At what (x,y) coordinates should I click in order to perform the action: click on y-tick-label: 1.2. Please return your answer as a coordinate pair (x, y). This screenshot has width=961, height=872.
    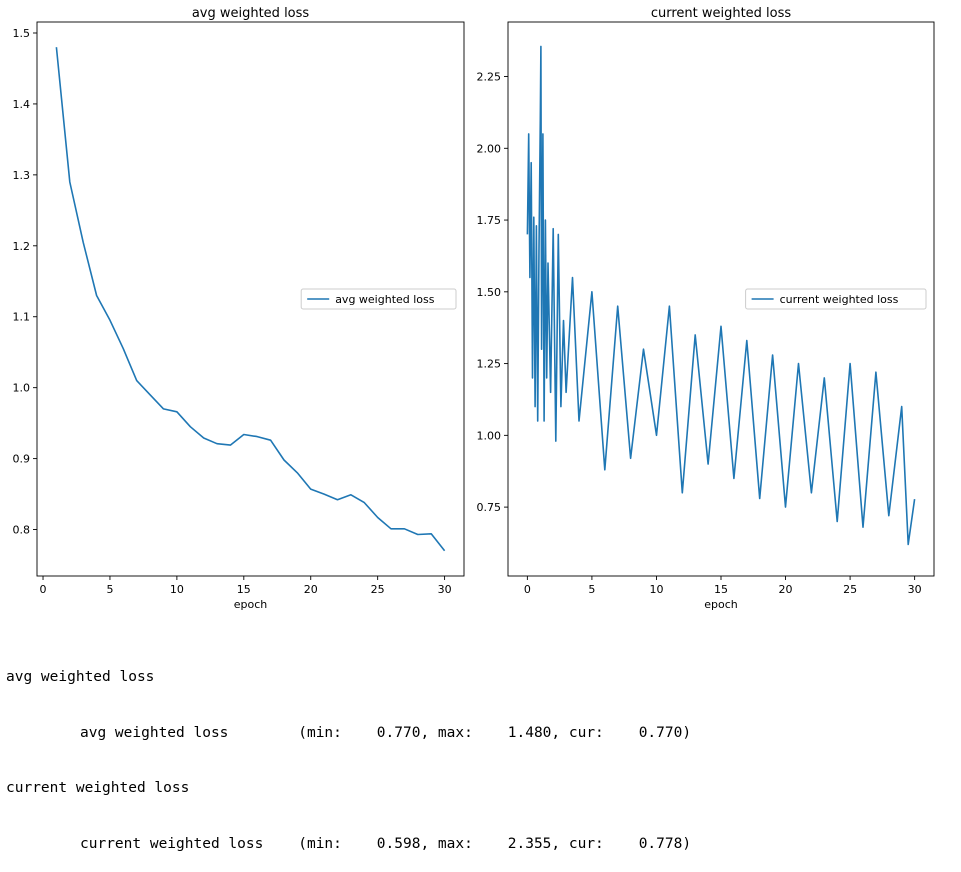
    Looking at the image, I should click on (22, 246).